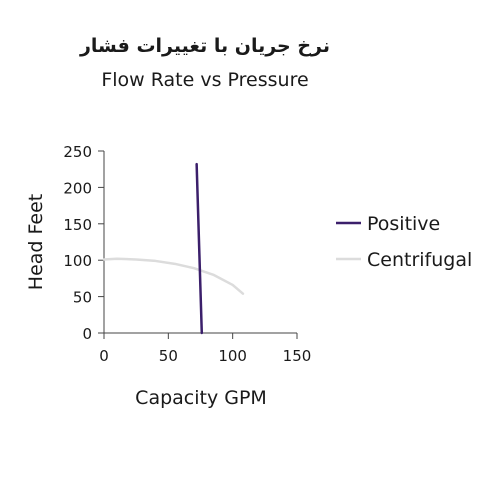 The height and width of the screenshot is (500, 500). I want to click on y-tick-label: 150, so click(77, 225).